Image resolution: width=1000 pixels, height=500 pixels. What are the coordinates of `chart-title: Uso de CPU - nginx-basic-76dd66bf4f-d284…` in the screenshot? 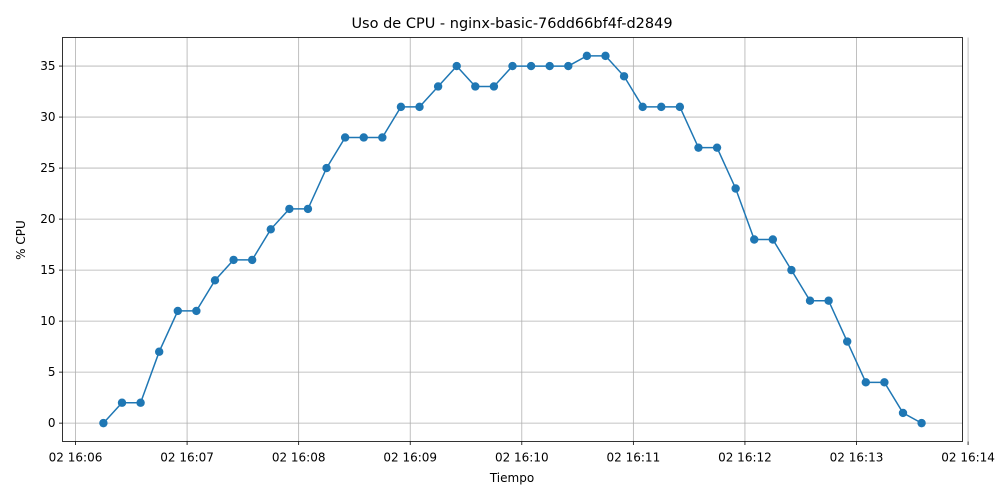 It's located at (511, 24).